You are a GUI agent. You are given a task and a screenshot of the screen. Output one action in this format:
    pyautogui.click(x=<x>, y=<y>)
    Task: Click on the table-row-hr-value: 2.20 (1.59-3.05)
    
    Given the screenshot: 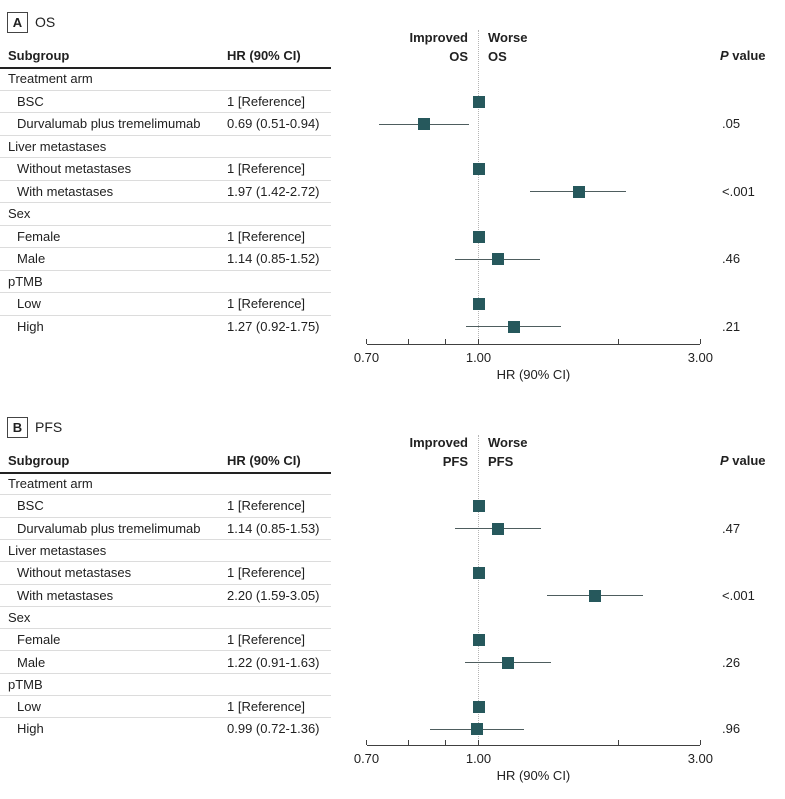 What is the action you would take?
    pyautogui.click(x=273, y=595)
    